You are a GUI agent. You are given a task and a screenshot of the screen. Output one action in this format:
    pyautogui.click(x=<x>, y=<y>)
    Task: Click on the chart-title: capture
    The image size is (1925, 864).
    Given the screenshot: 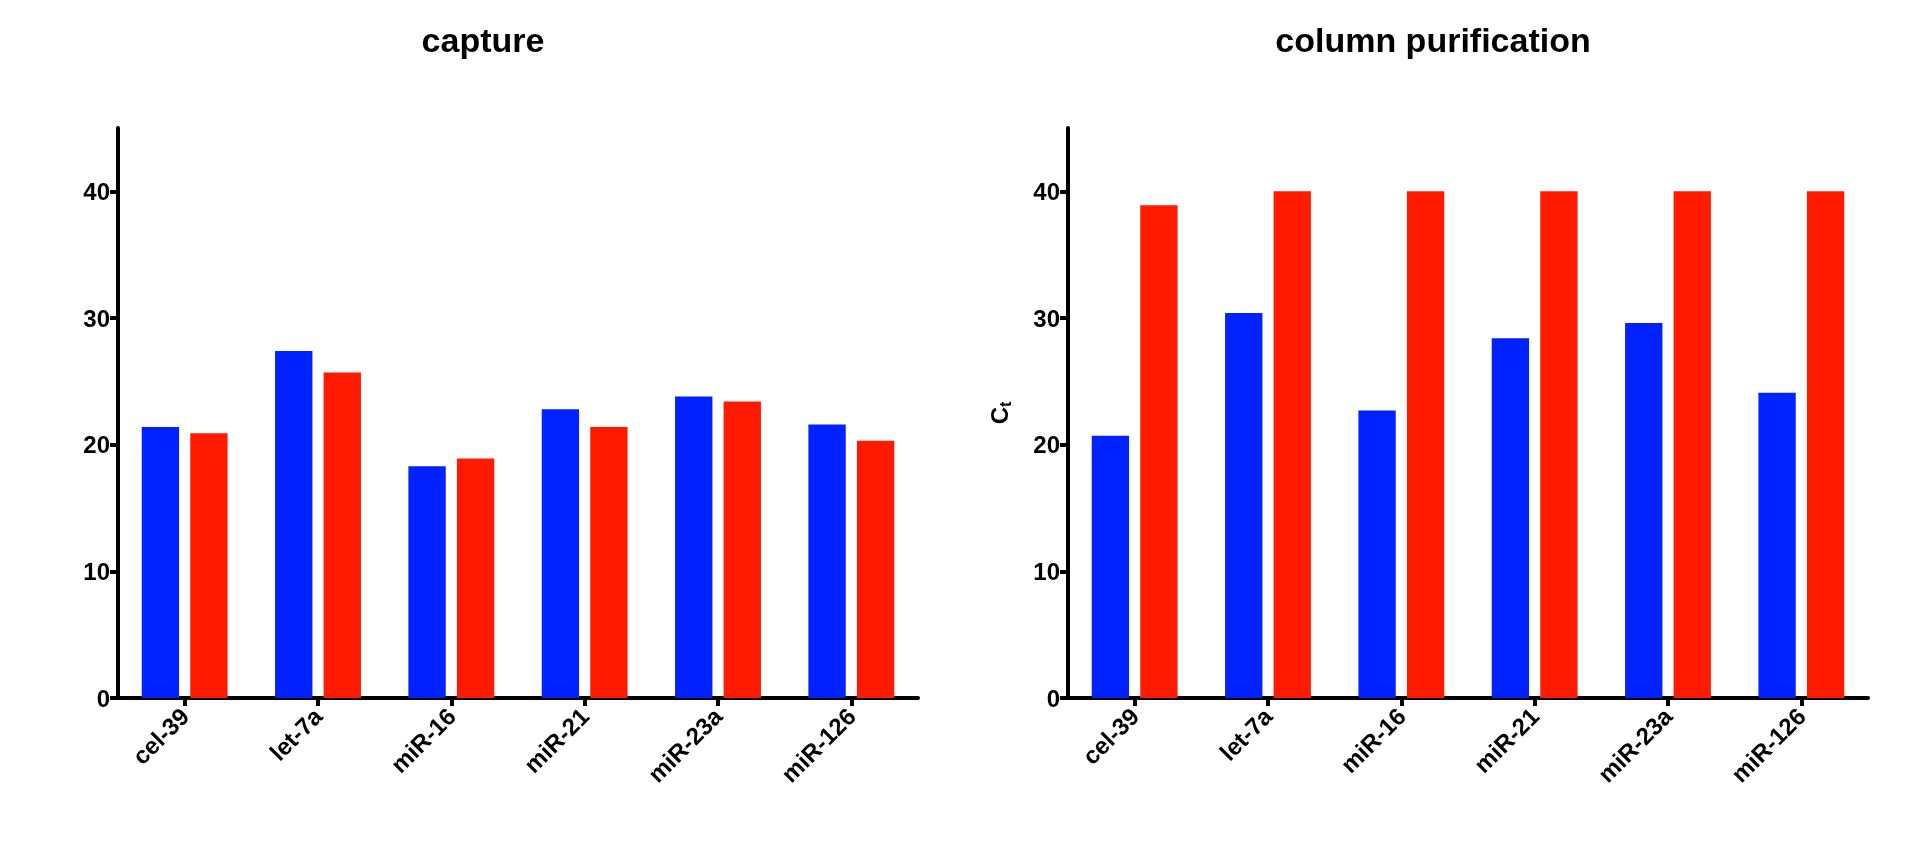 What is the action you would take?
    pyautogui.click(x=483, y=40)
    